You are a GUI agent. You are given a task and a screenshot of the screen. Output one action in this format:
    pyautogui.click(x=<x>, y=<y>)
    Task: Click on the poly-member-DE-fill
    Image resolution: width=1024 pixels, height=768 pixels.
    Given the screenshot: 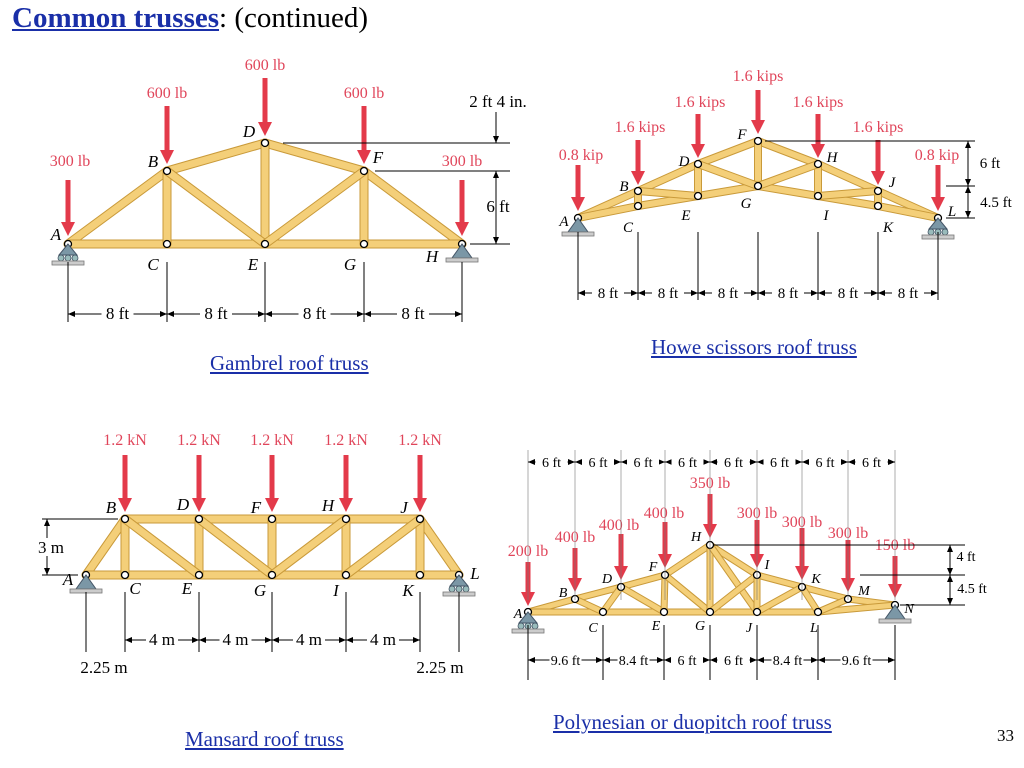 What is the action you would take?
    pyautogui.click(x=642, y=599)
    